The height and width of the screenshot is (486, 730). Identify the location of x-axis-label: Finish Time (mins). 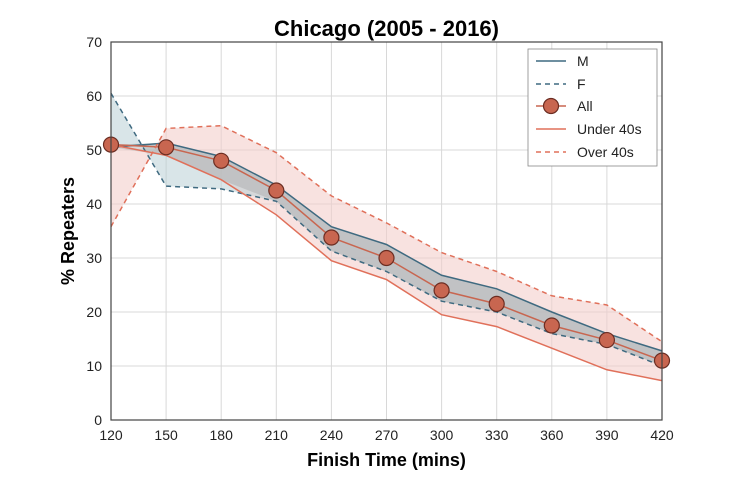
(386, 460).